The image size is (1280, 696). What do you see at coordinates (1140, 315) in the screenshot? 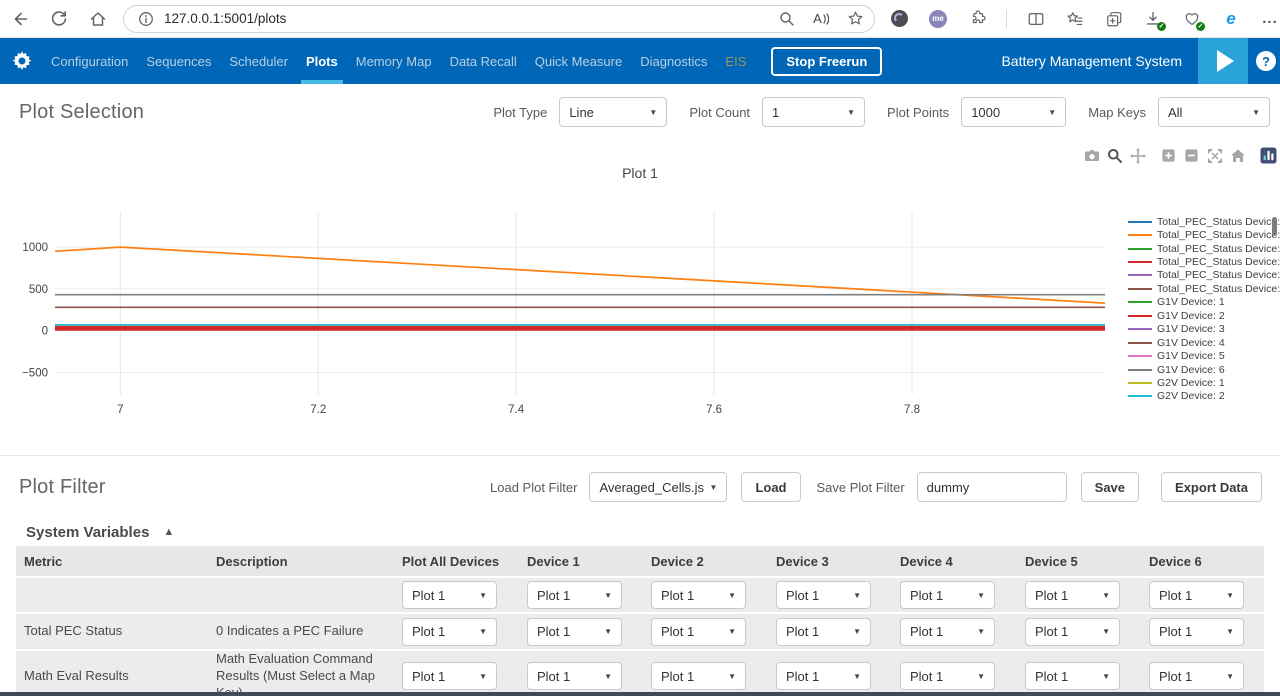
I see `legend-swatch` at bounding box center [1140, 315].